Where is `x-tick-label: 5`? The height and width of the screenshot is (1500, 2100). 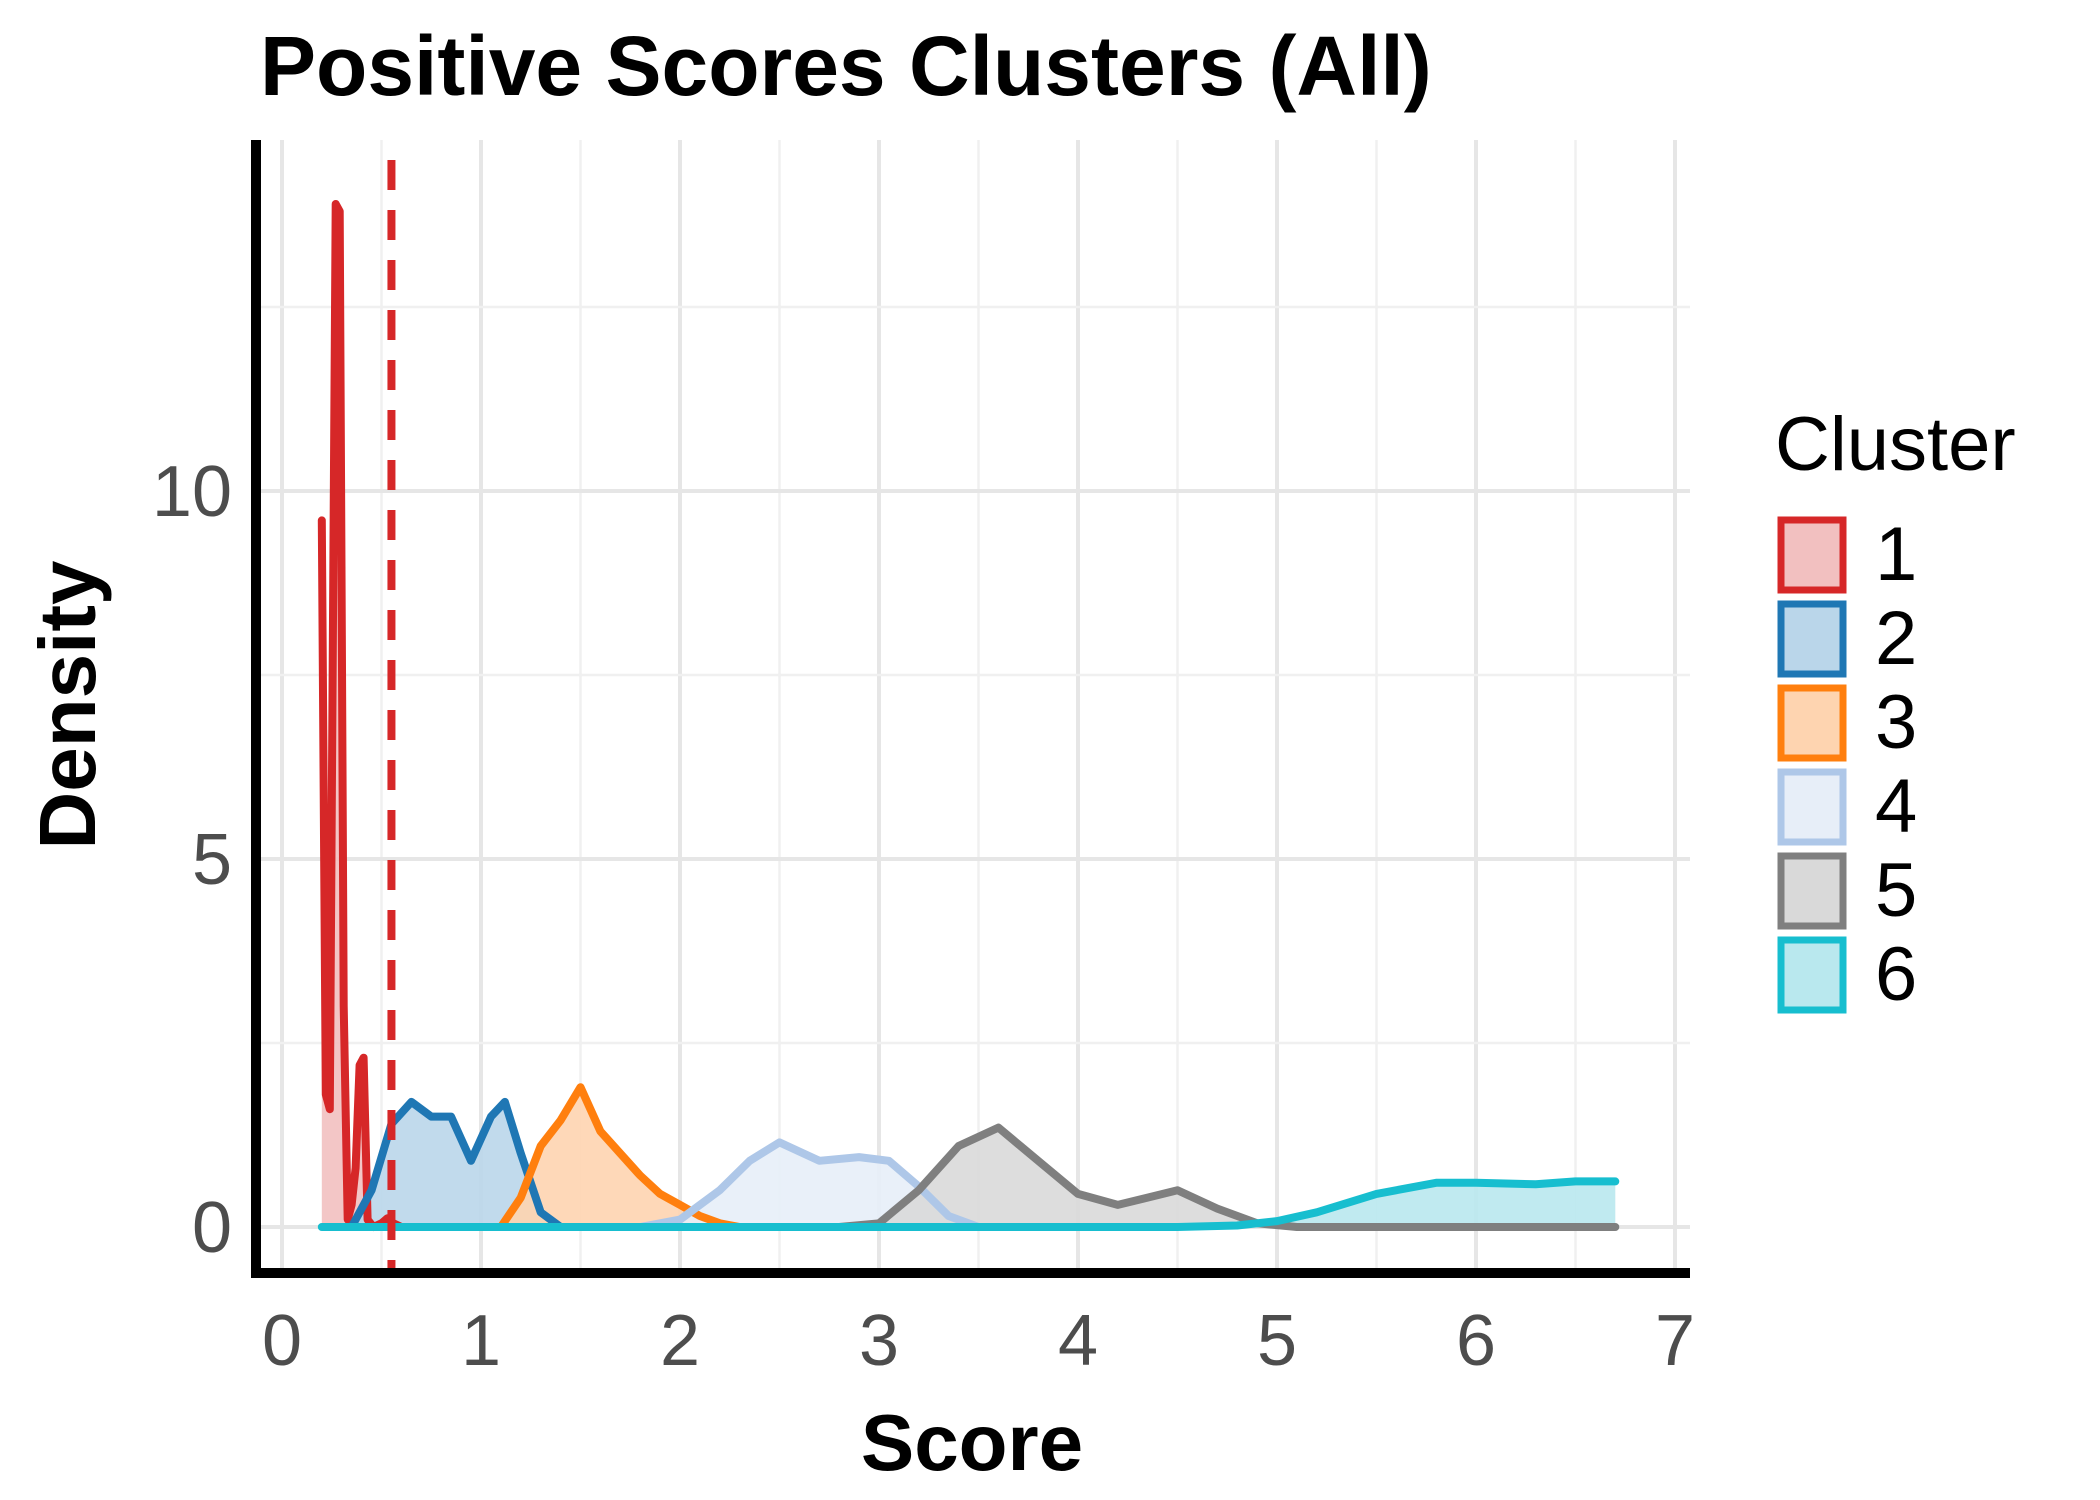
x-tick-label: 5 is located at coordinates (1277, 1341).